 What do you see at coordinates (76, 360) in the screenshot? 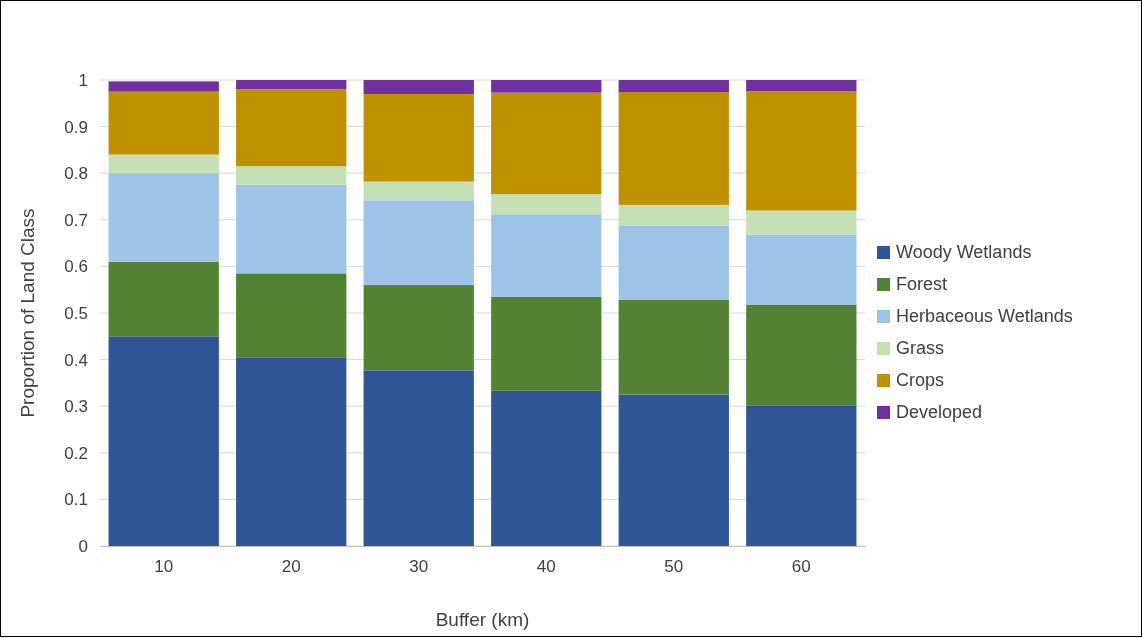
I see `y-tick-label: 0.4` at bounding box center [76, 360].